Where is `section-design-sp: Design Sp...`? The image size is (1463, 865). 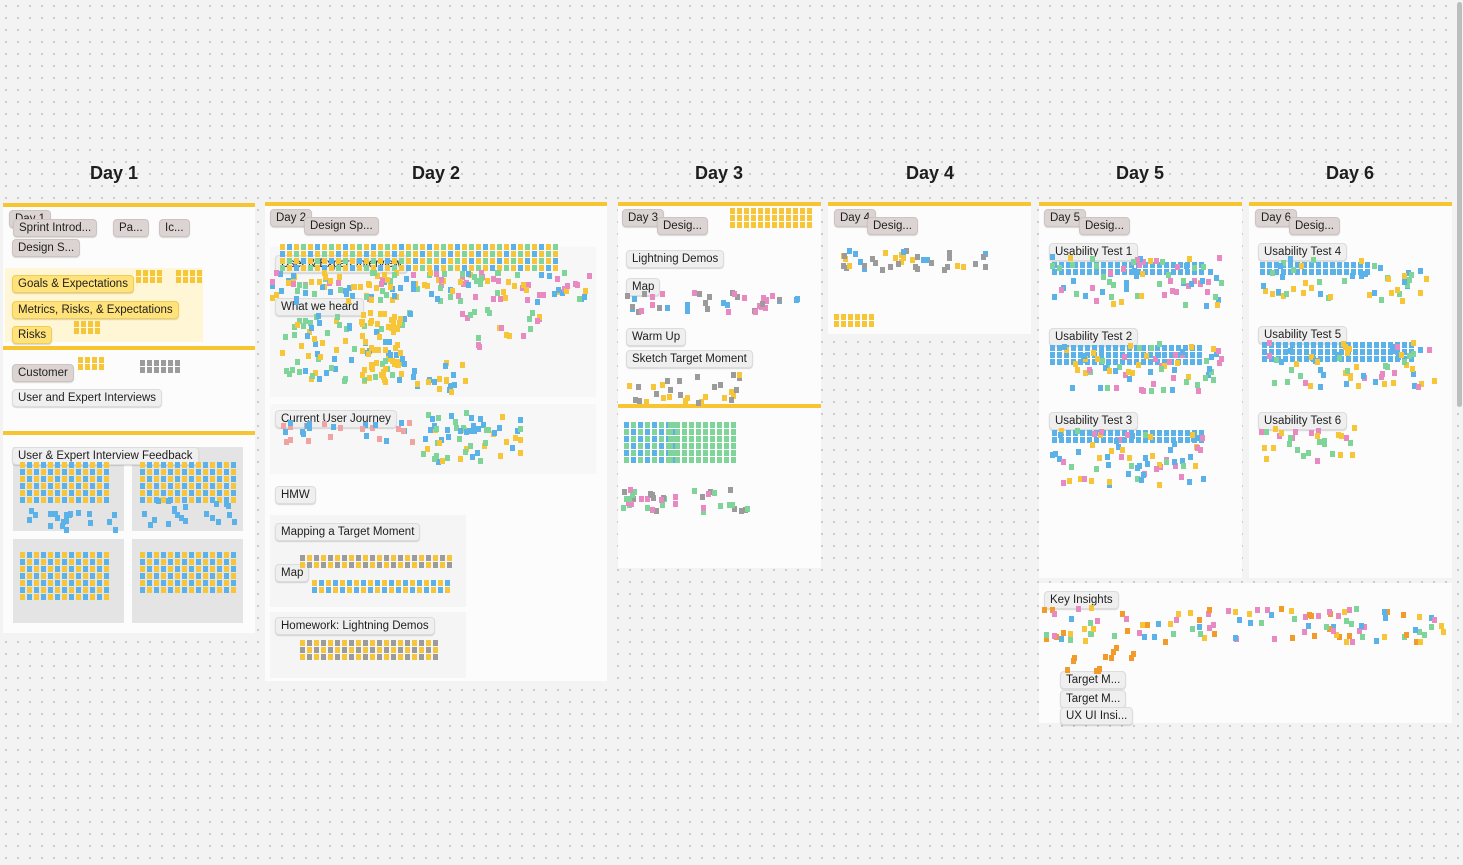 section-design-sp: Design Sp... is located at coordinates (341, 226).